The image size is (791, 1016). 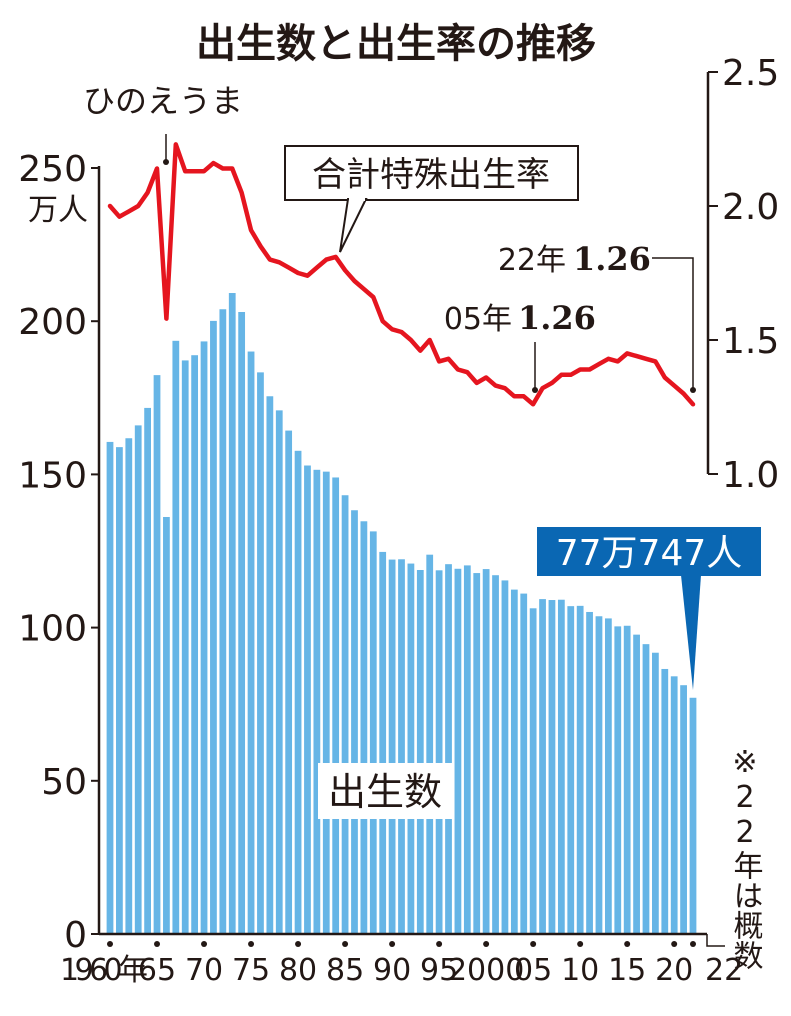 I want to click on x-tick-label: 95, so click(x=439, y=970).